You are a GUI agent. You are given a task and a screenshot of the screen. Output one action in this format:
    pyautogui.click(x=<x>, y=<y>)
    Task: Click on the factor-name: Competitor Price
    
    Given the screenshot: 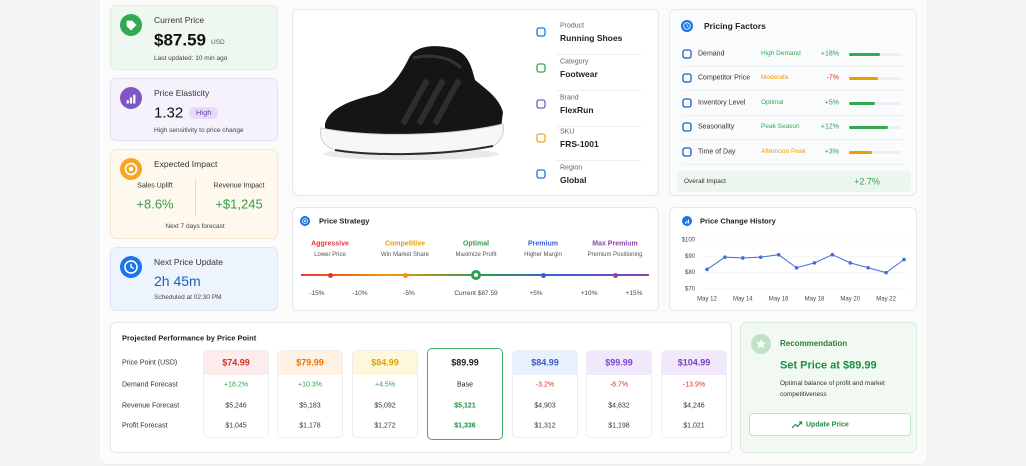 What is the action you would take?
    pyautogui.click(x=724, y=78)
    